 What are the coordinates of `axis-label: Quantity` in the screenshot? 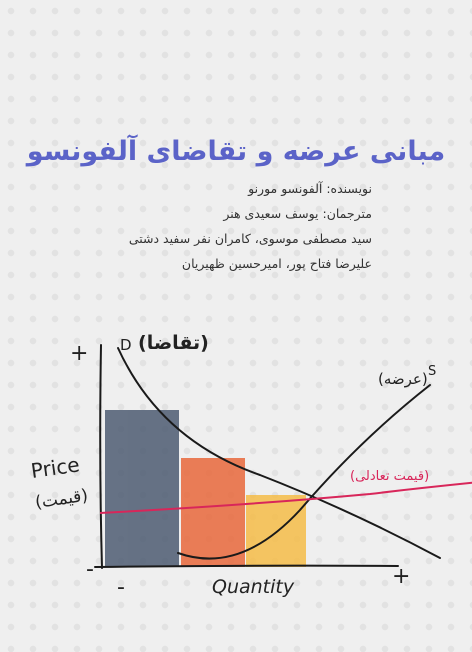 It's located at (253, 587).